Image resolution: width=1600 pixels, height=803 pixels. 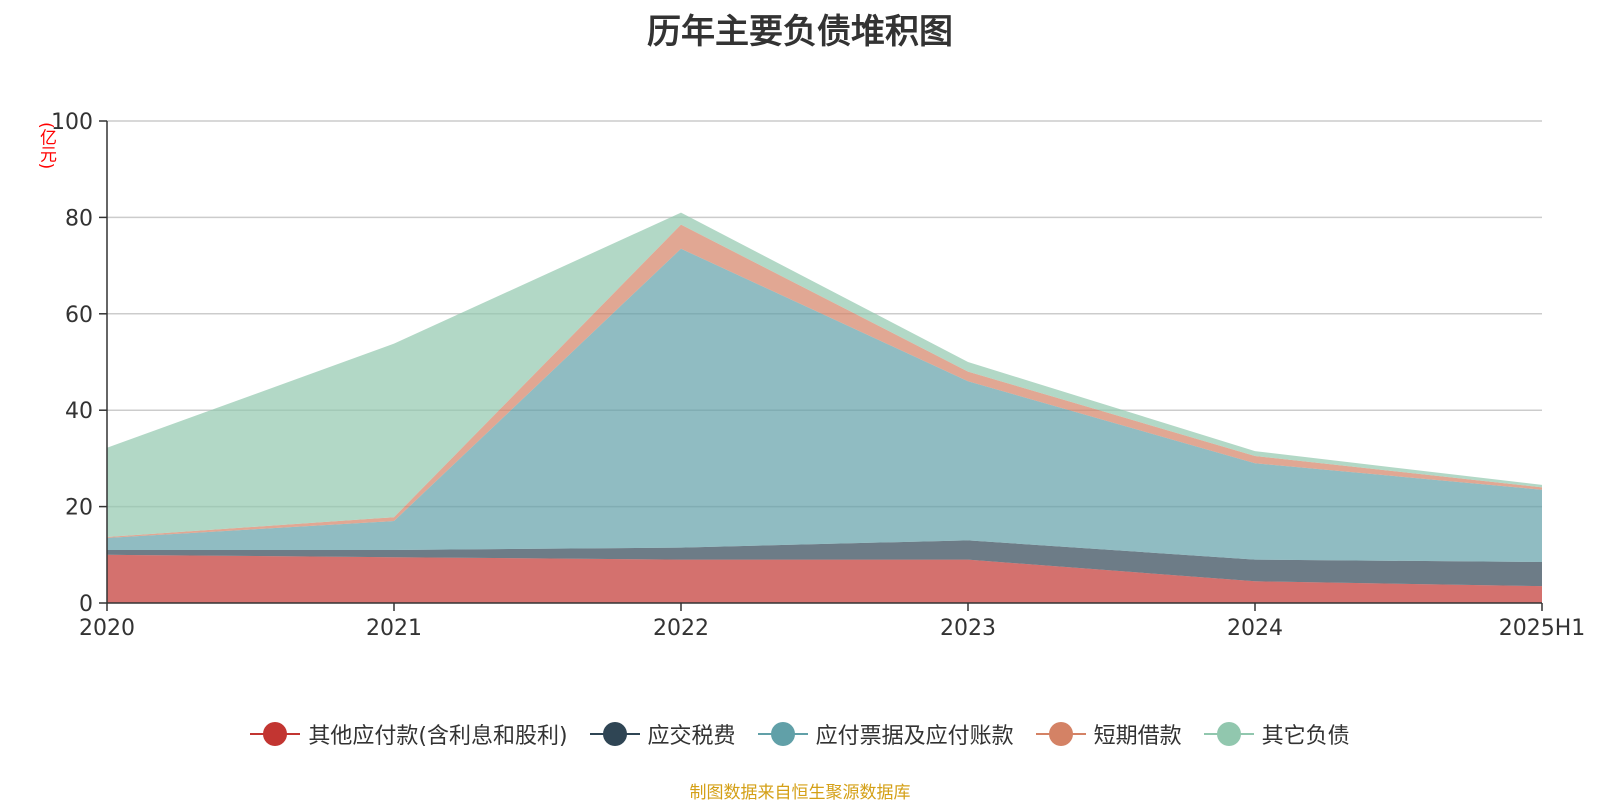 I want to click on legend: 其他应付款(含利息和股利) 应交税费 应付票据及应付账款 短期借款 其它负债, so click(x=800, y=734).